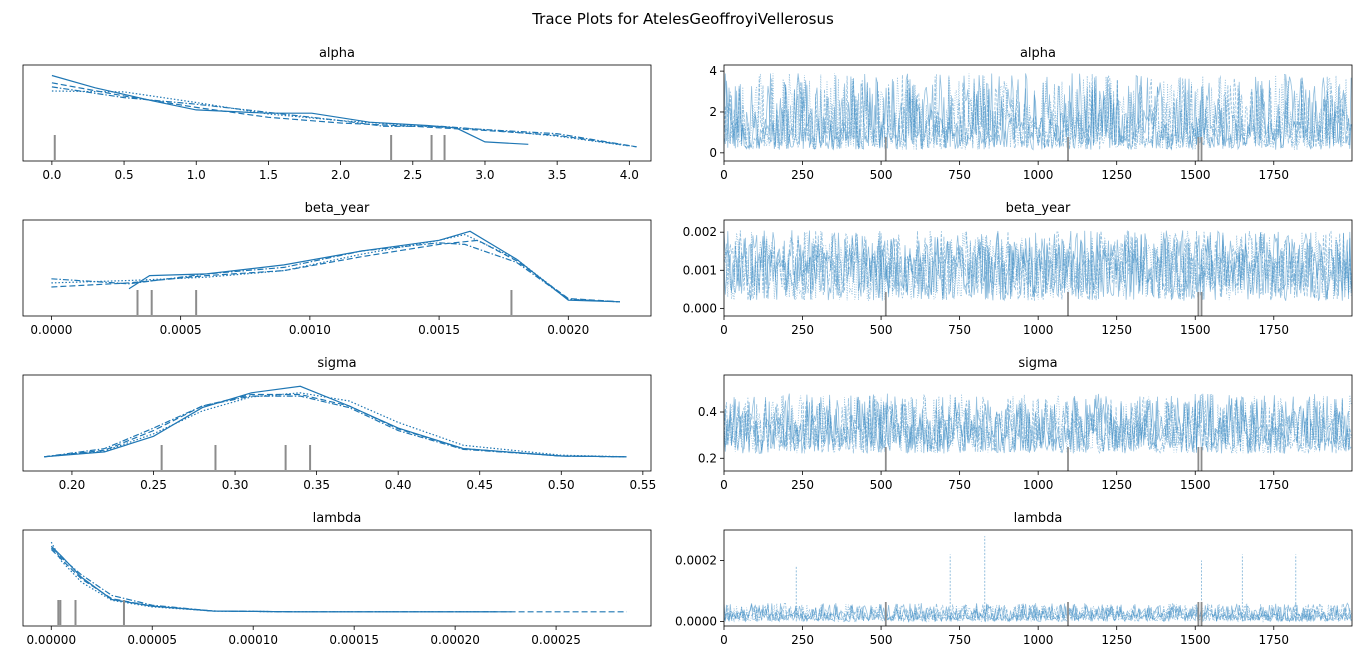  I want to click on x-tick-label: 0.5, so click(124, 175).